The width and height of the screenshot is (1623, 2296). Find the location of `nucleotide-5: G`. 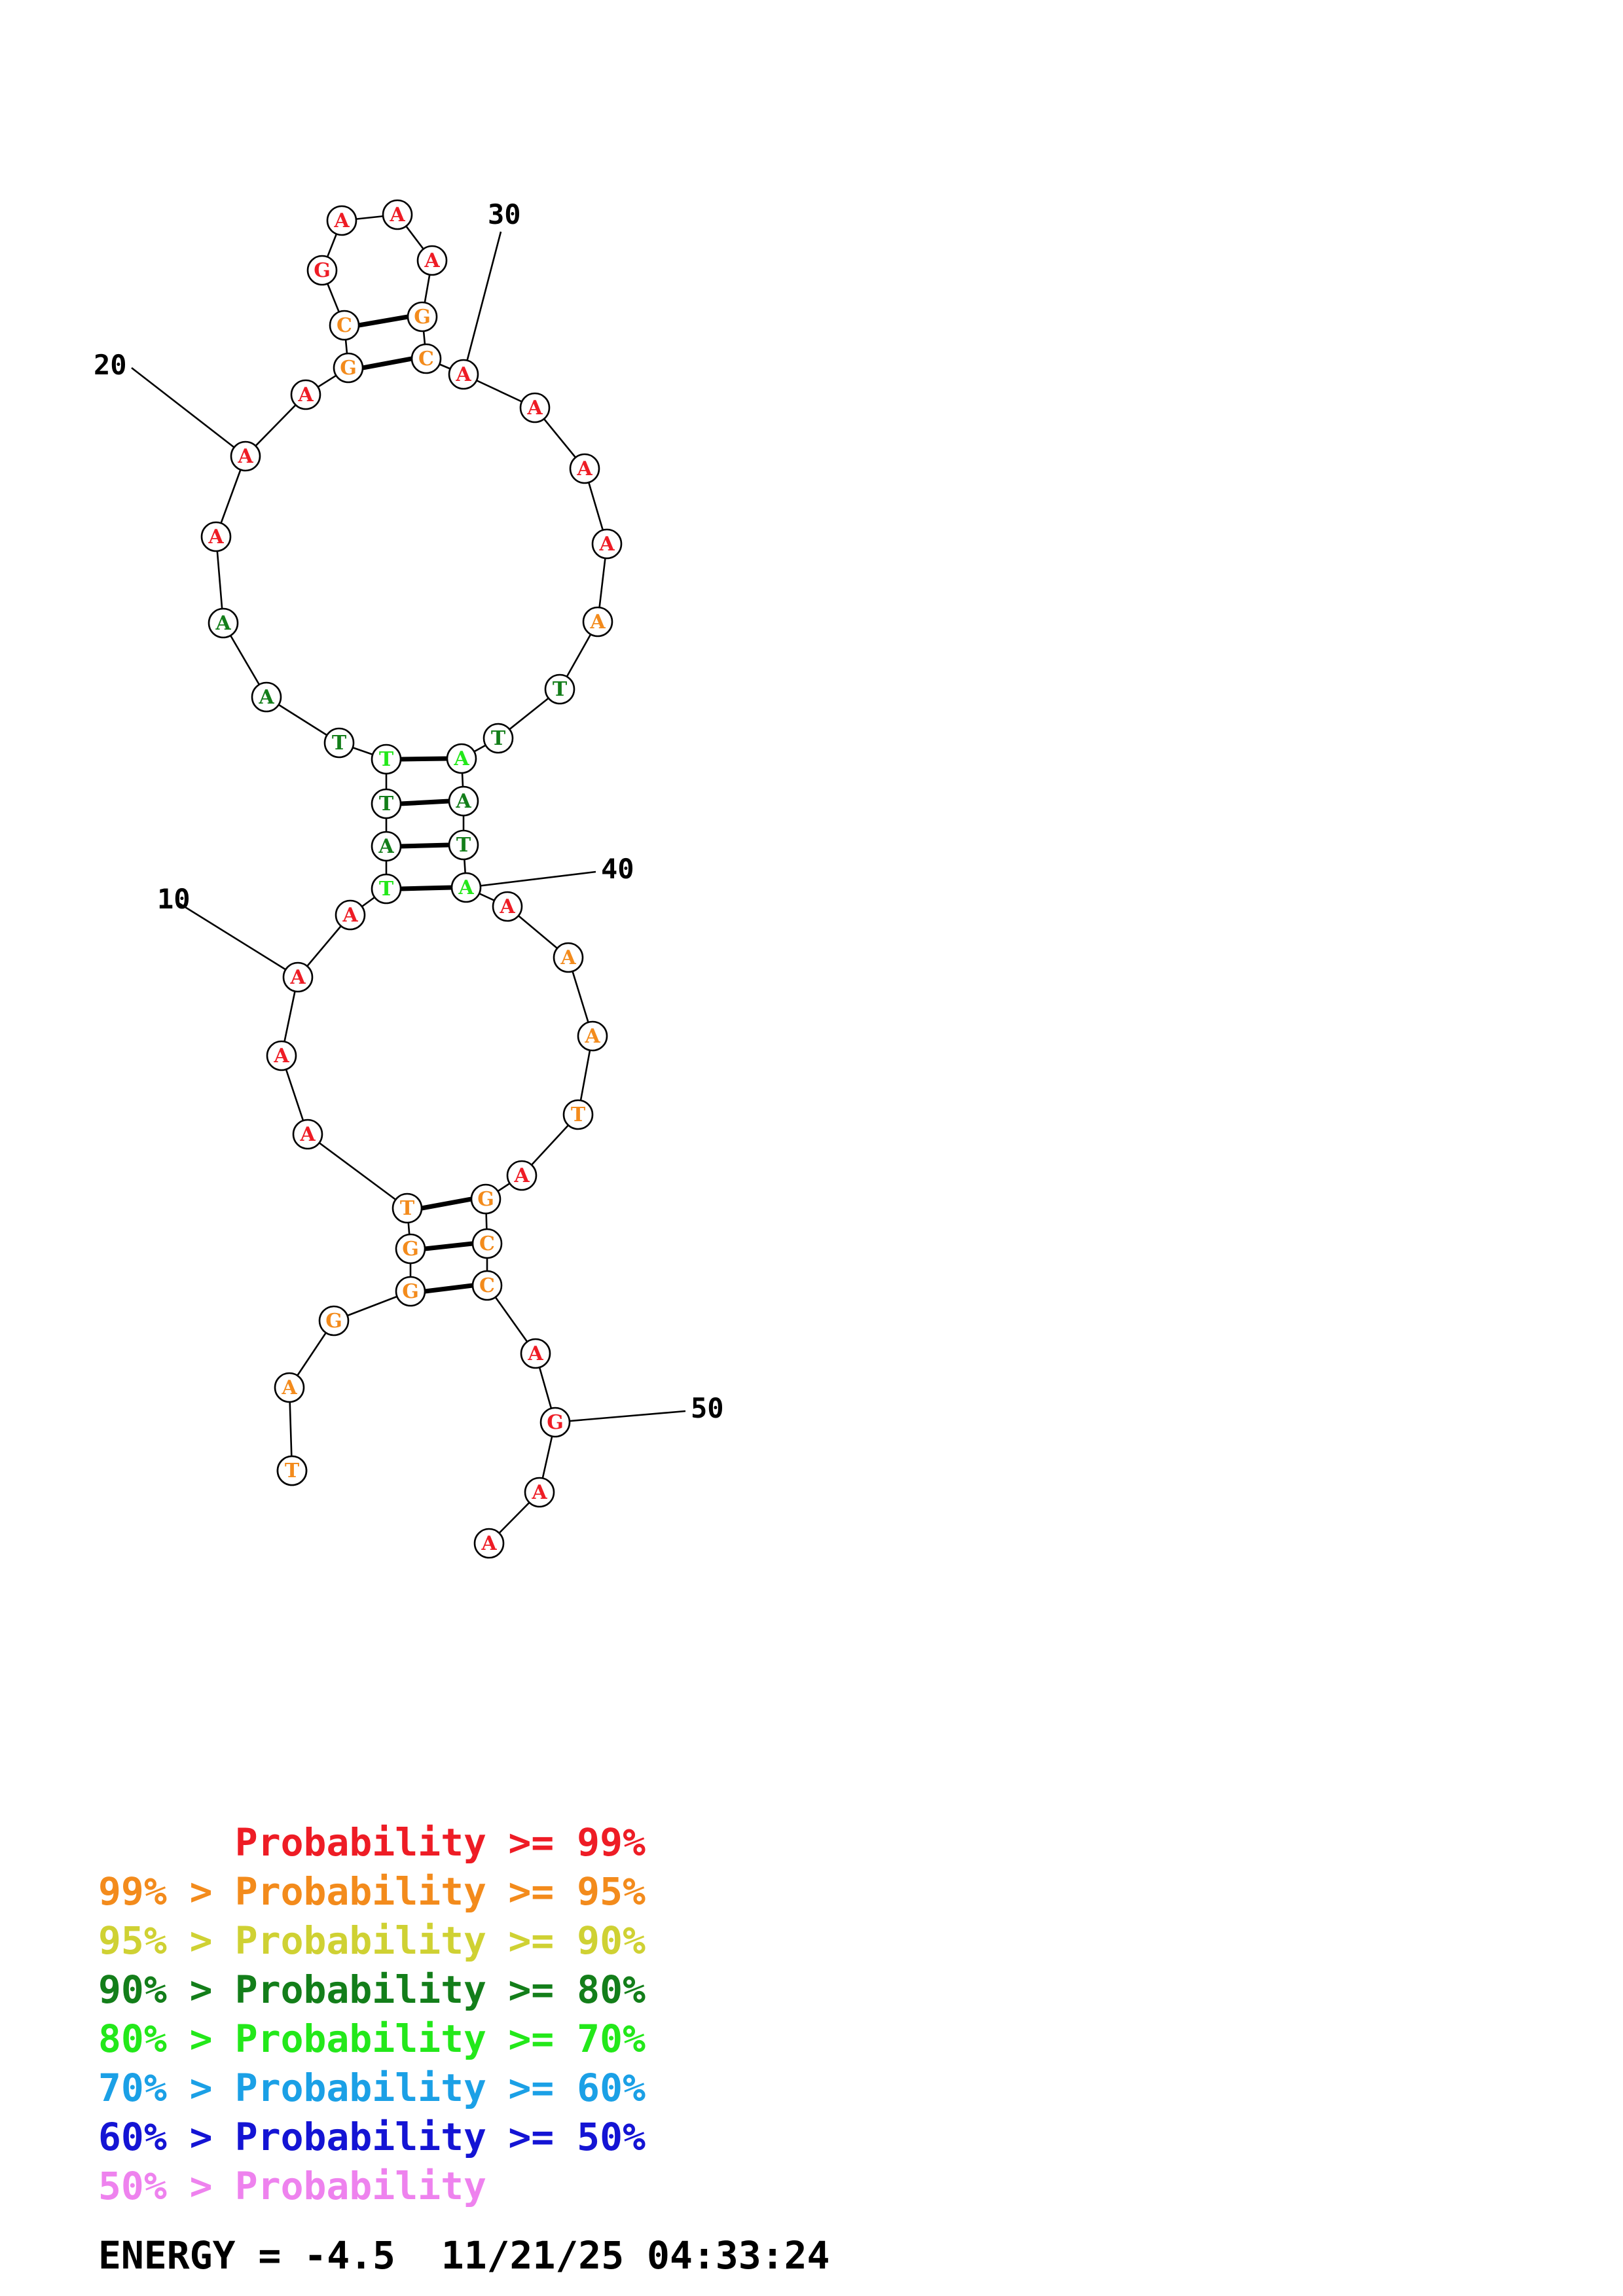

nucleotide-5: G is located at coordinates (410, 1291).